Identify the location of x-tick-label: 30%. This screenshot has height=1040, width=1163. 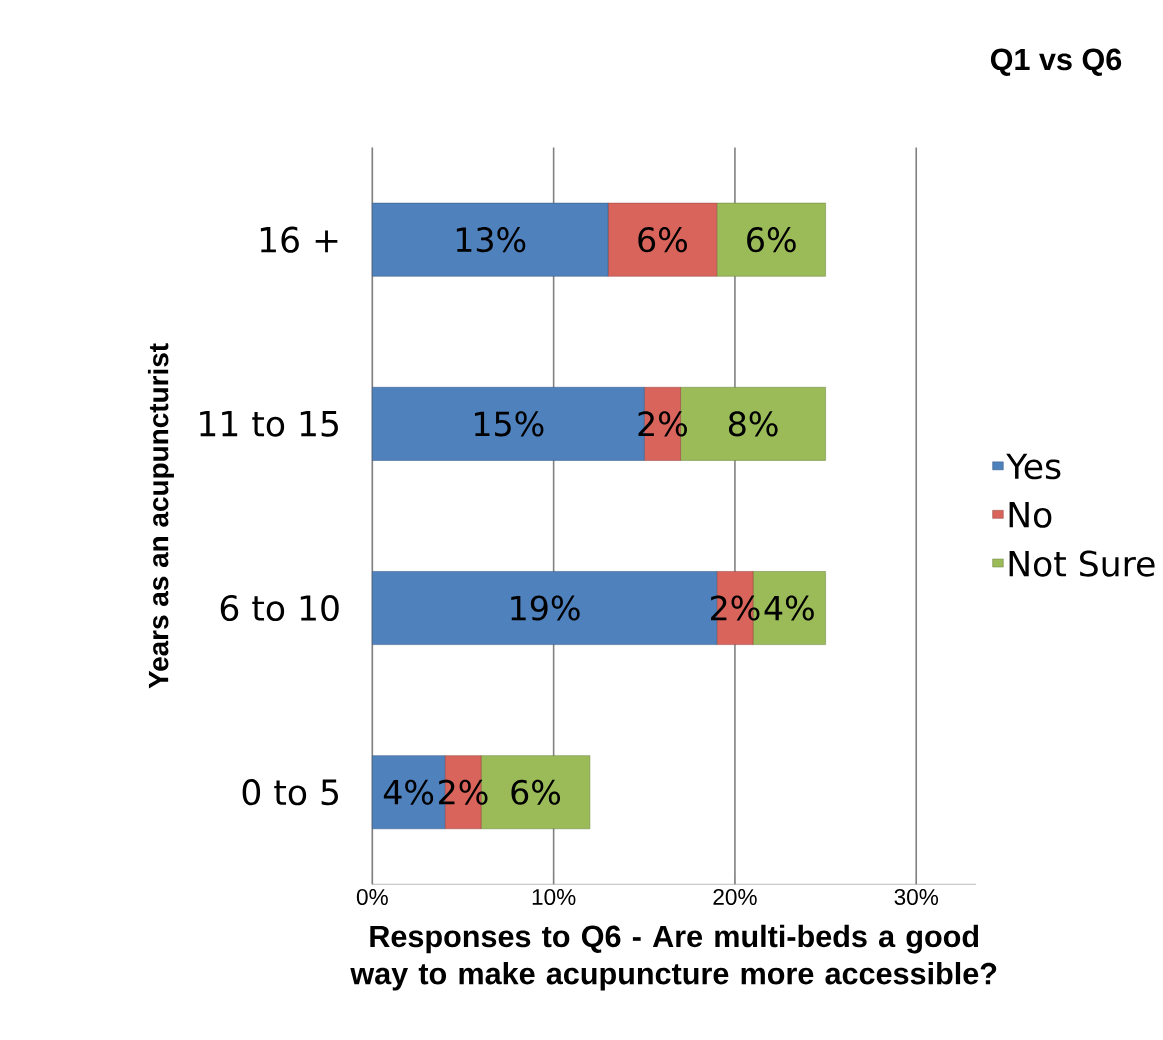
(916, 897).